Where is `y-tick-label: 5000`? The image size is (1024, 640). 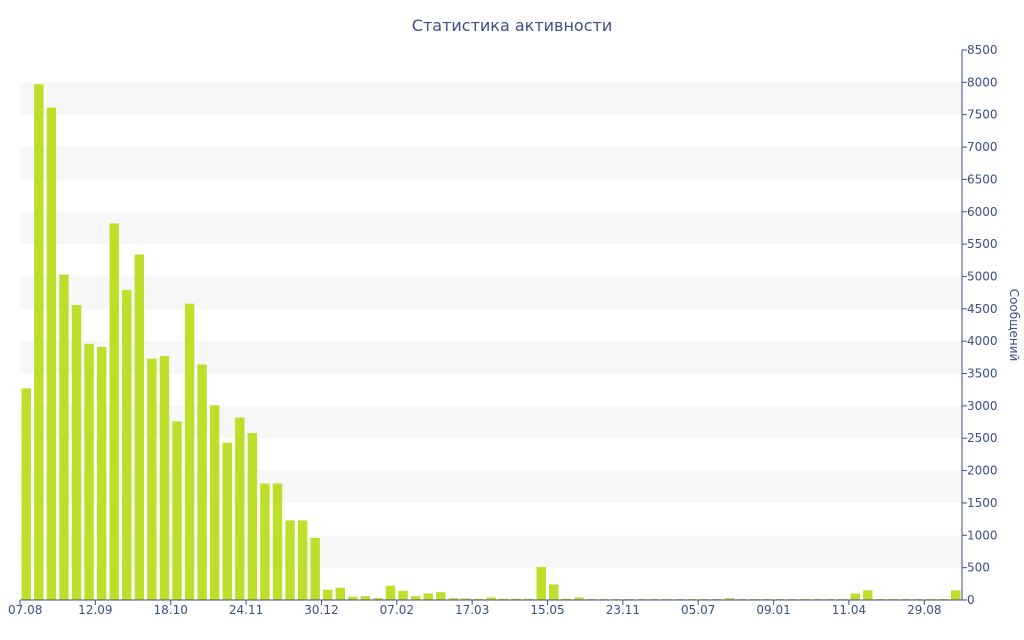 y-tick-label: 5000 is located at coordinates (982, 276).